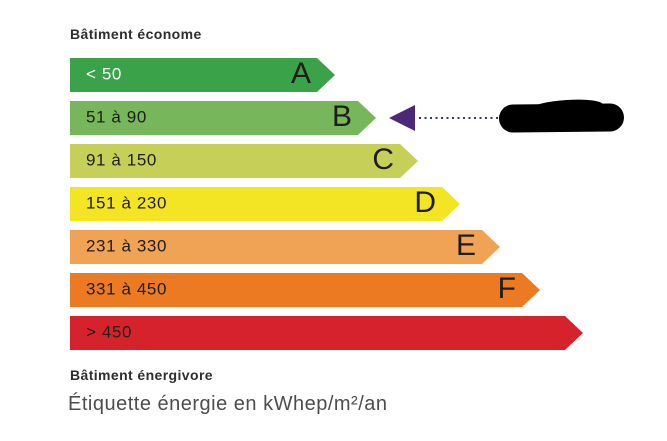 The image size is (667, 441). I want to click on energy-bar-b: 51 à 90 B, so click(223, 118).